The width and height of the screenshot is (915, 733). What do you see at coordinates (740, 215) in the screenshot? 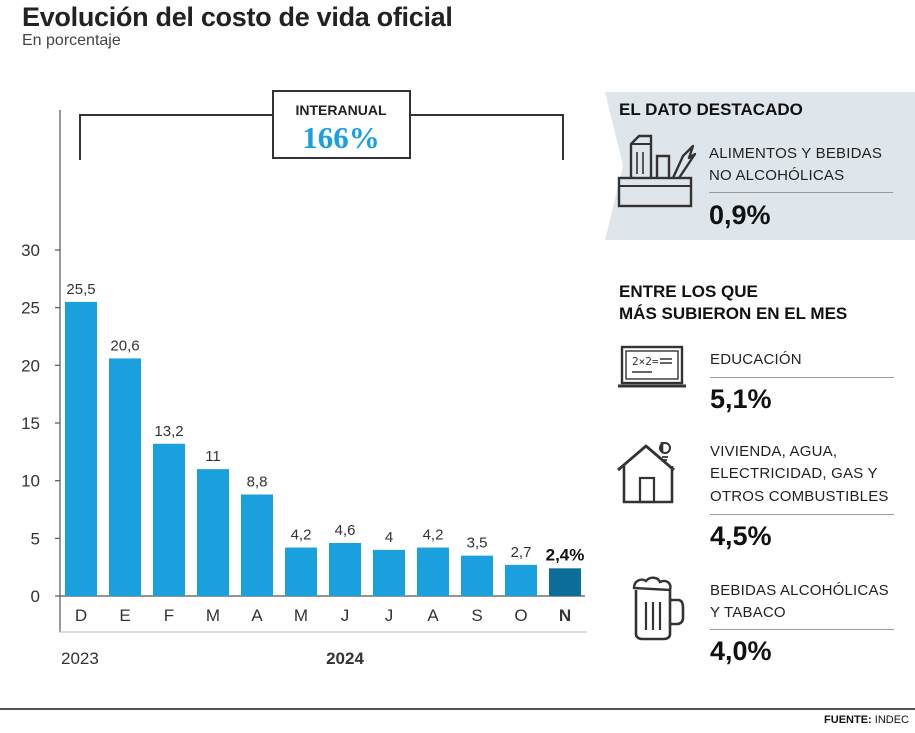
I see `featured-item-value: 0,9%` at bounding box center [740, 215].